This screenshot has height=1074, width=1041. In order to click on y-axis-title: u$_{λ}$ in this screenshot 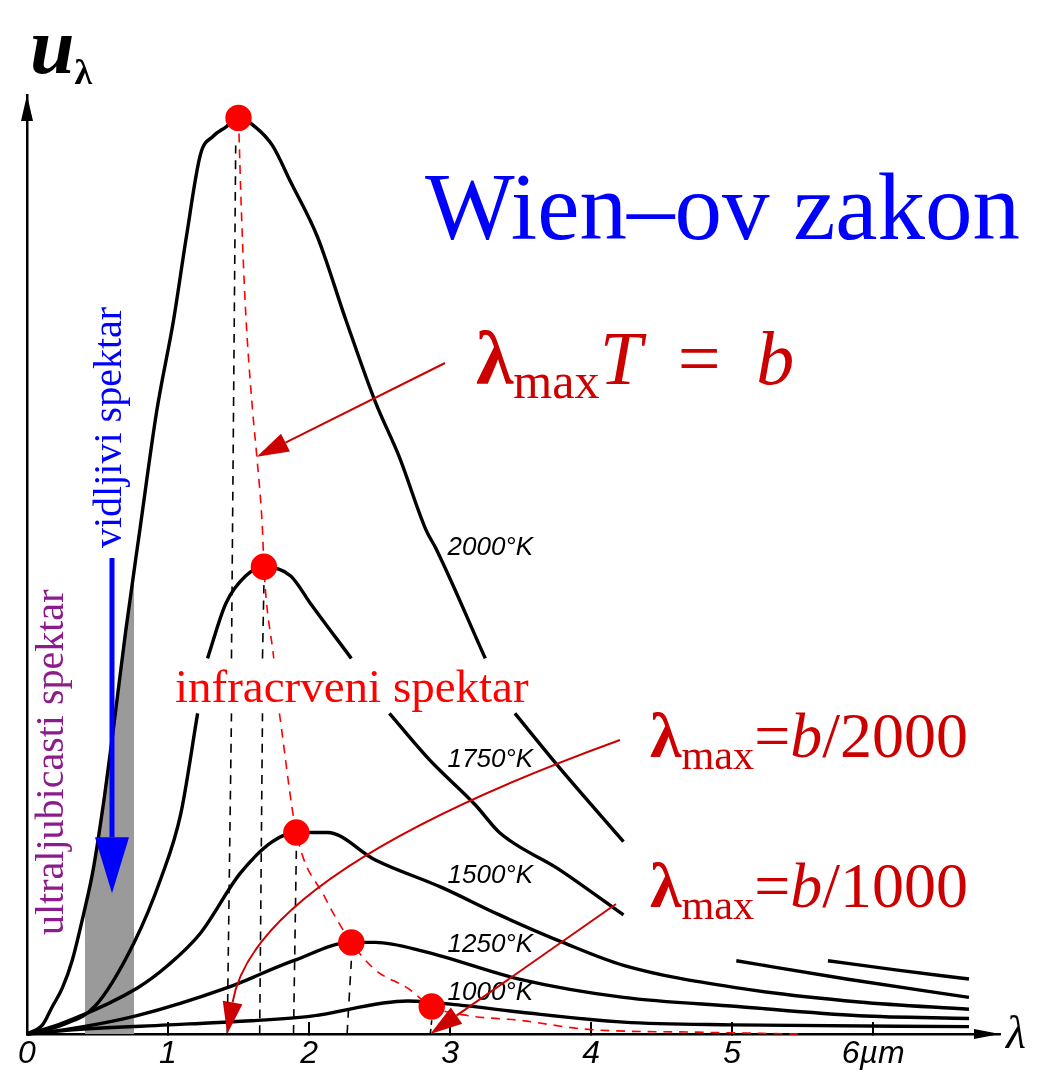, I will do `click(61, 47)`.